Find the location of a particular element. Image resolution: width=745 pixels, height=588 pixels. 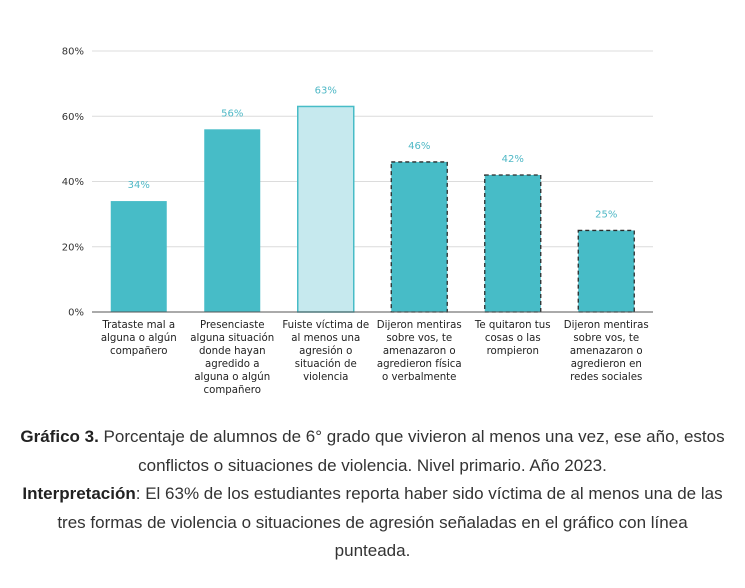

x-category-label-line: Trataste mal a is located at coordinates (138, 325).